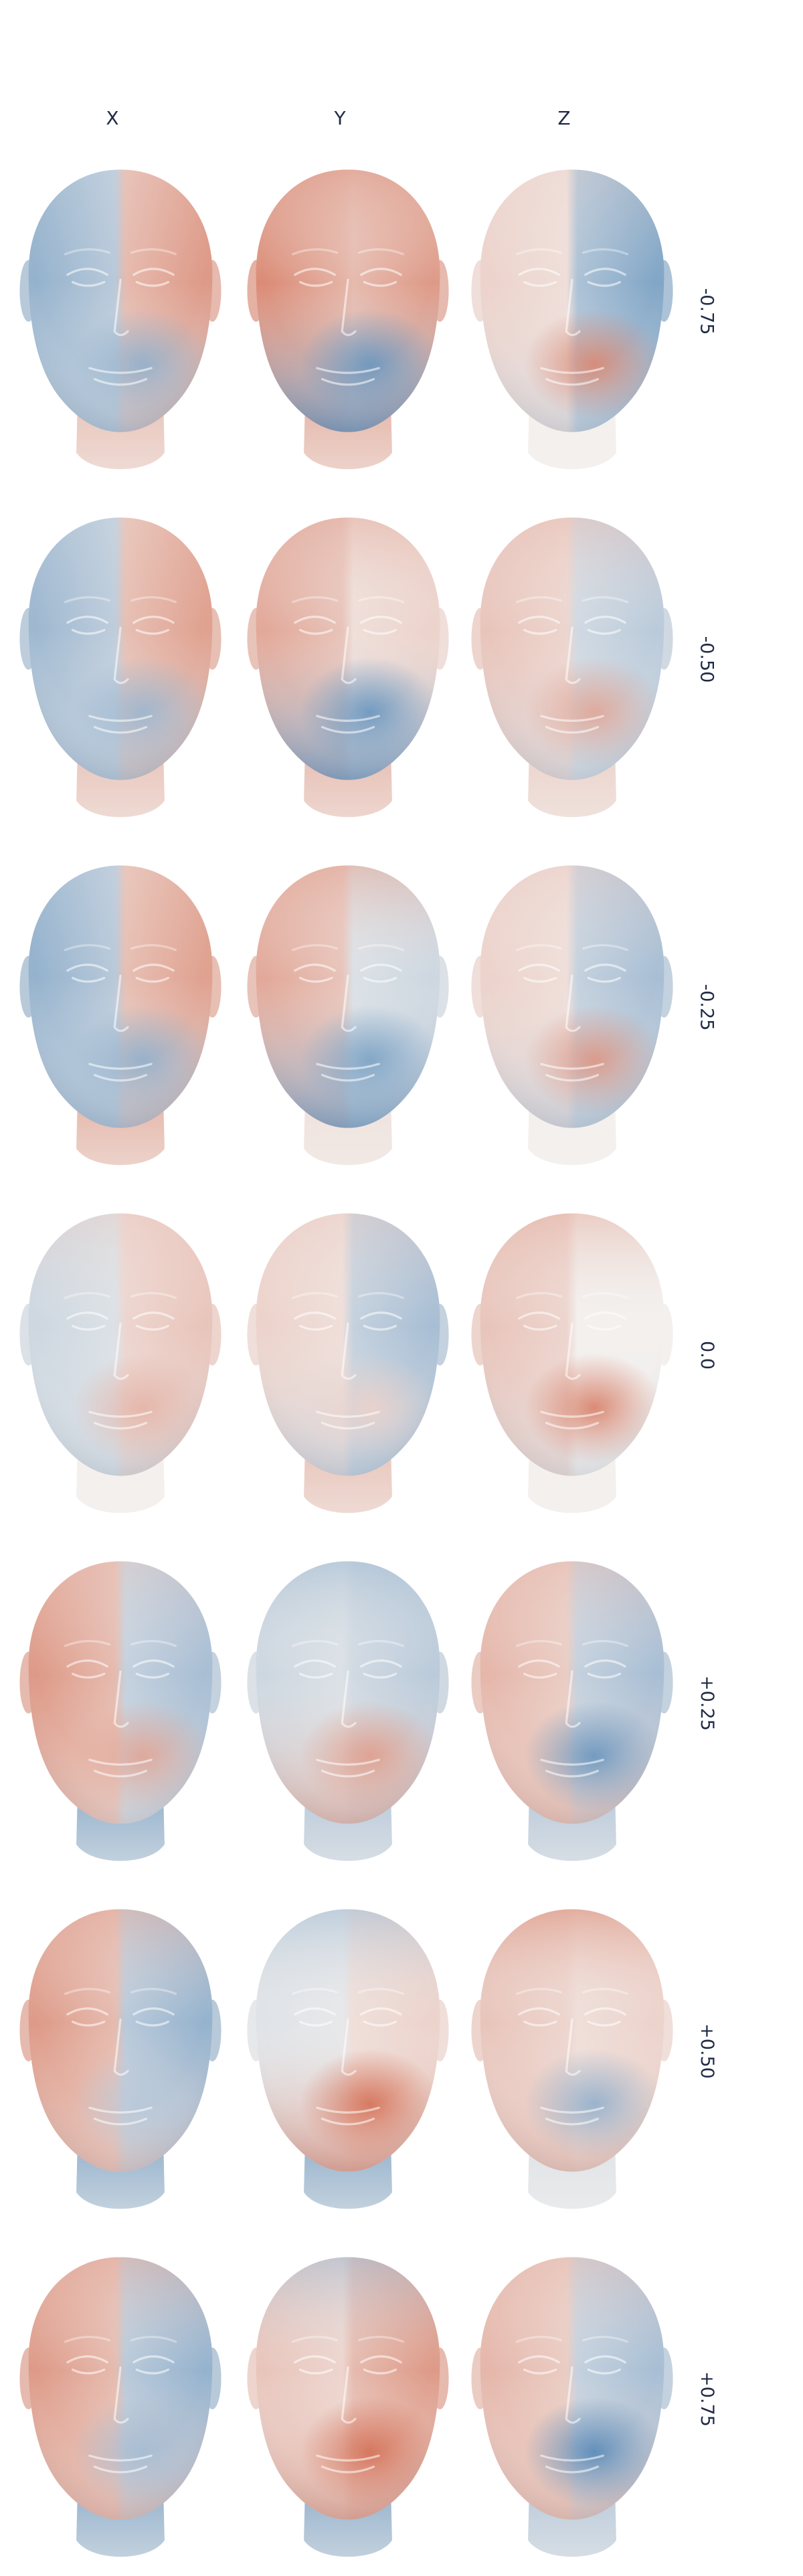  Describe the element at coordinates (706, 1007) in the screenshot. I see `row-label-3: -0.25` at that location.